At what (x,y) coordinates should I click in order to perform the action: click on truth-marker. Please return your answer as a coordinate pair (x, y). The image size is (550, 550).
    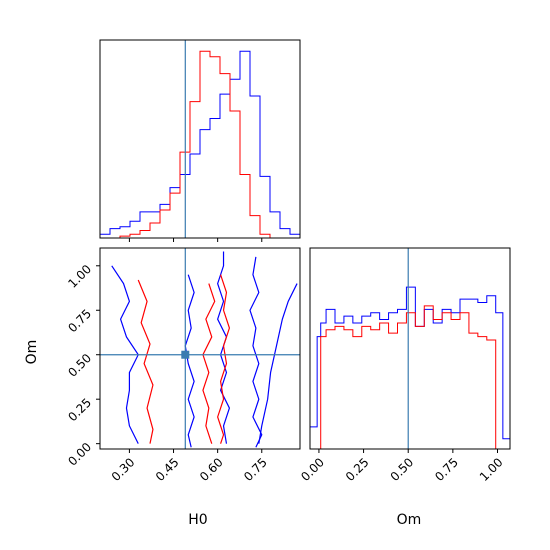
    Looking at the image, I should click on (185, 354).